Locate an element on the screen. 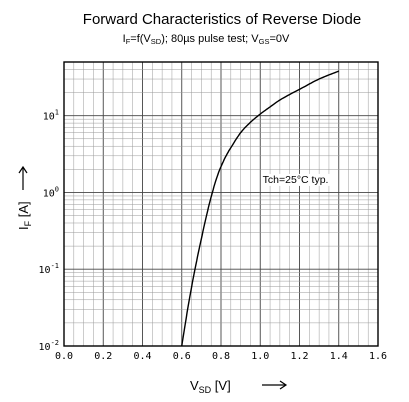 The width and height of the screenshot is (409, 402). chart-subtitle: IF=f(VSD); 80µs pulse test; VGS=0V is located at coordinates (206, 39).